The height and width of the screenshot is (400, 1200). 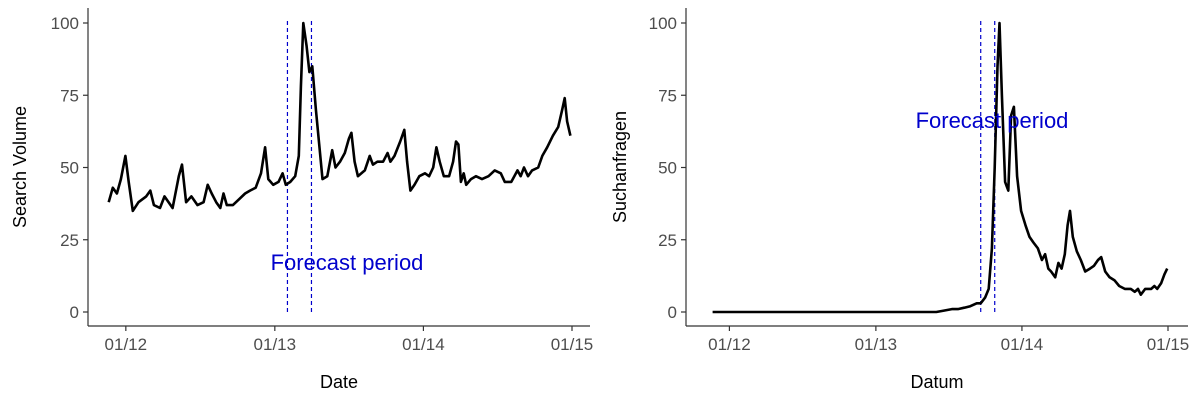 I want to click on y-axis-title: Suchanfragen, so click(x=620, y=167).